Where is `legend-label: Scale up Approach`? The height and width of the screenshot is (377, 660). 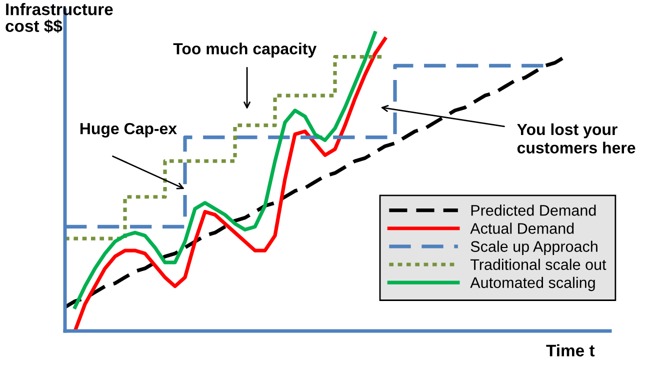
legend-label: Scale up Approach is located at coordinates (534, 247).